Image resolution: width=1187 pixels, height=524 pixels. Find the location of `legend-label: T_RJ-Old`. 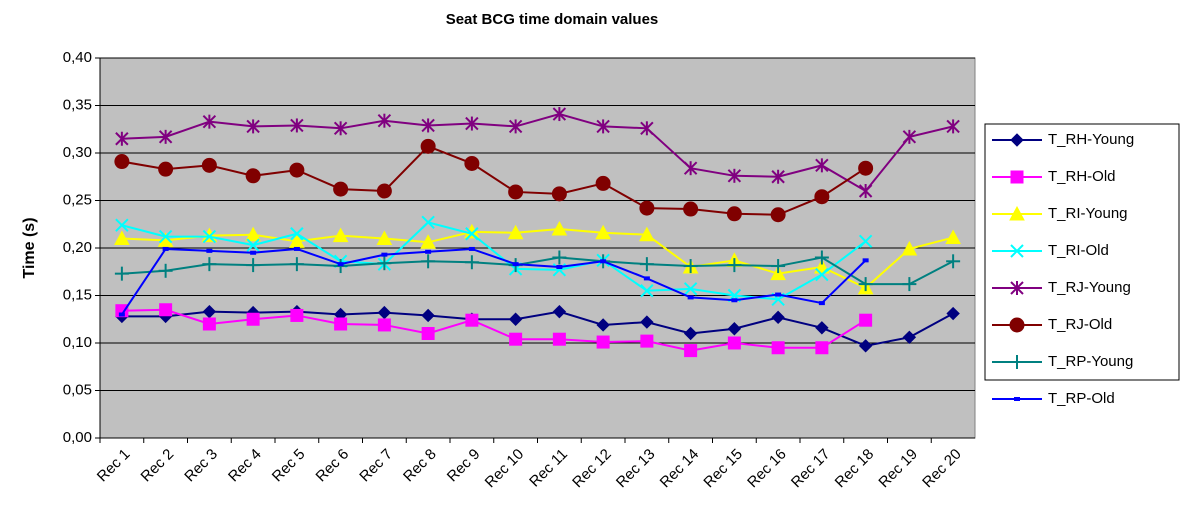

legend-label: T_RJ-Old is located at coordinates (1080, 324).